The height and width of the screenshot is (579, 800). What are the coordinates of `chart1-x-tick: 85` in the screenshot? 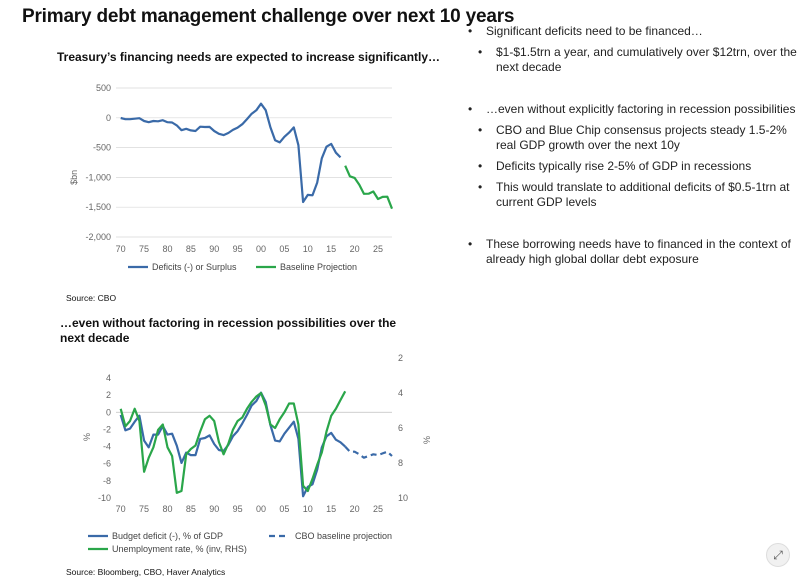 It's located at (191, 249).